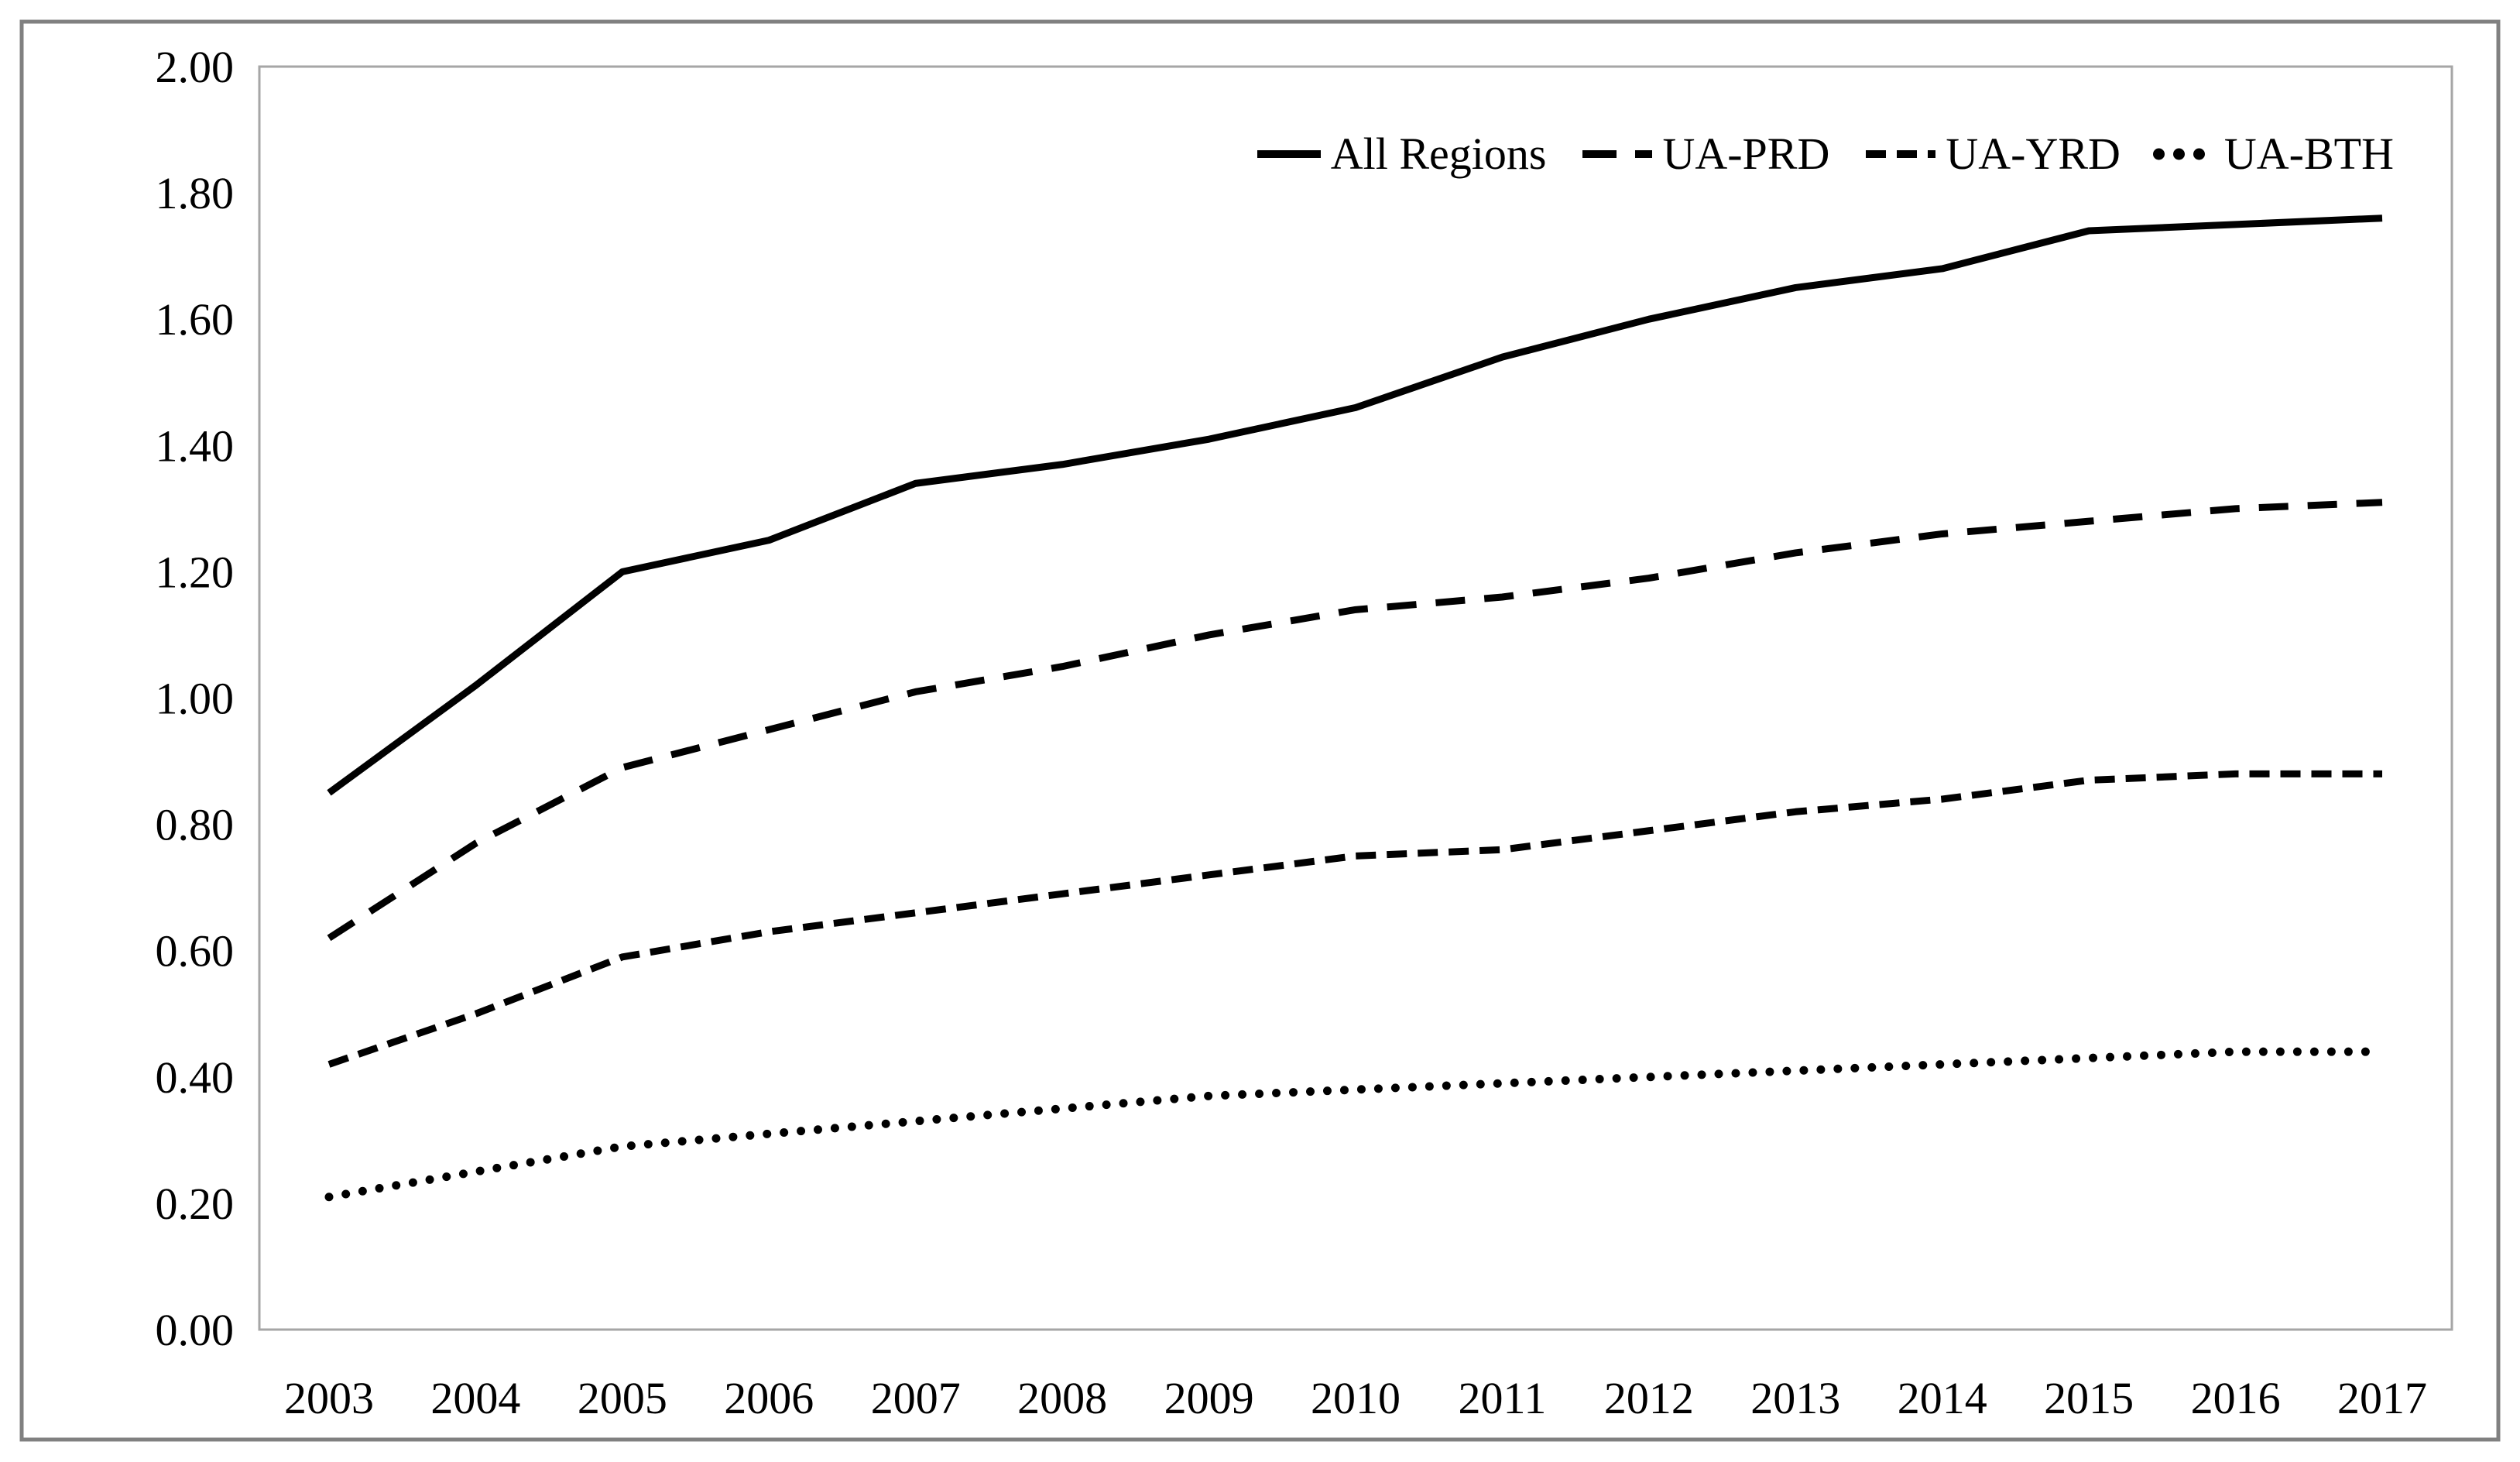 This screenshot has width=2520, height=1462. What do you see at coordinates (2034, 154) in the screenshot?
I see `legend-label: UA-YRD` at bounding box center [2034, 154].